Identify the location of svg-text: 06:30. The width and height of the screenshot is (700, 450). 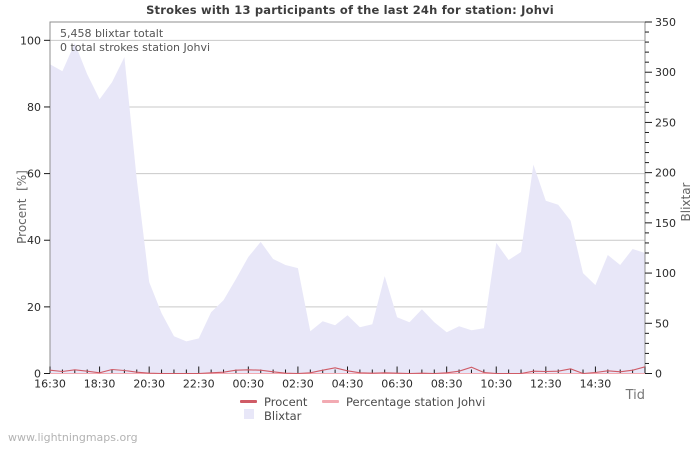
(397, 384).